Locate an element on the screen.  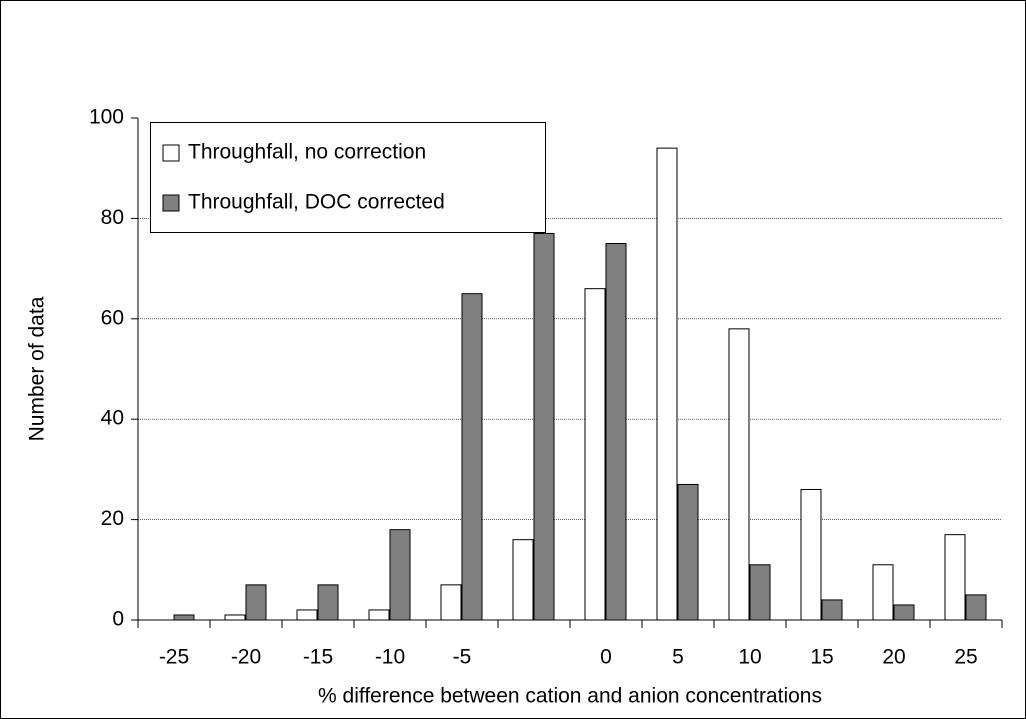
x-tick-label: 25 is located at coordinates (965, 657).